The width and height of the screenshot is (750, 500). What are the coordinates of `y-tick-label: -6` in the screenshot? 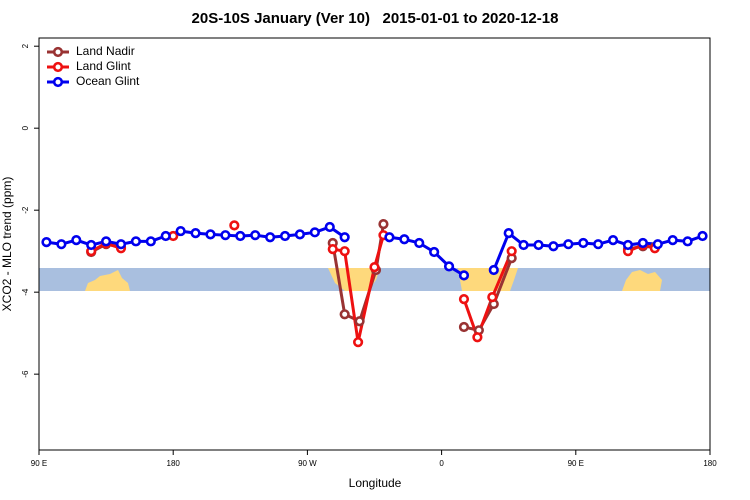 It's located at (25, 374).